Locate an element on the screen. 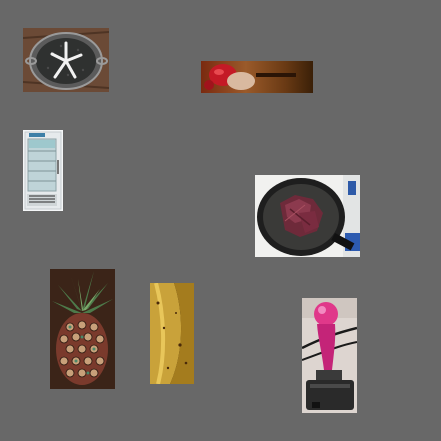 Image resolution: width=441 pixels, height=441 pixels. glass-door-refrigerator-icon is located at coordinates (43, 170).